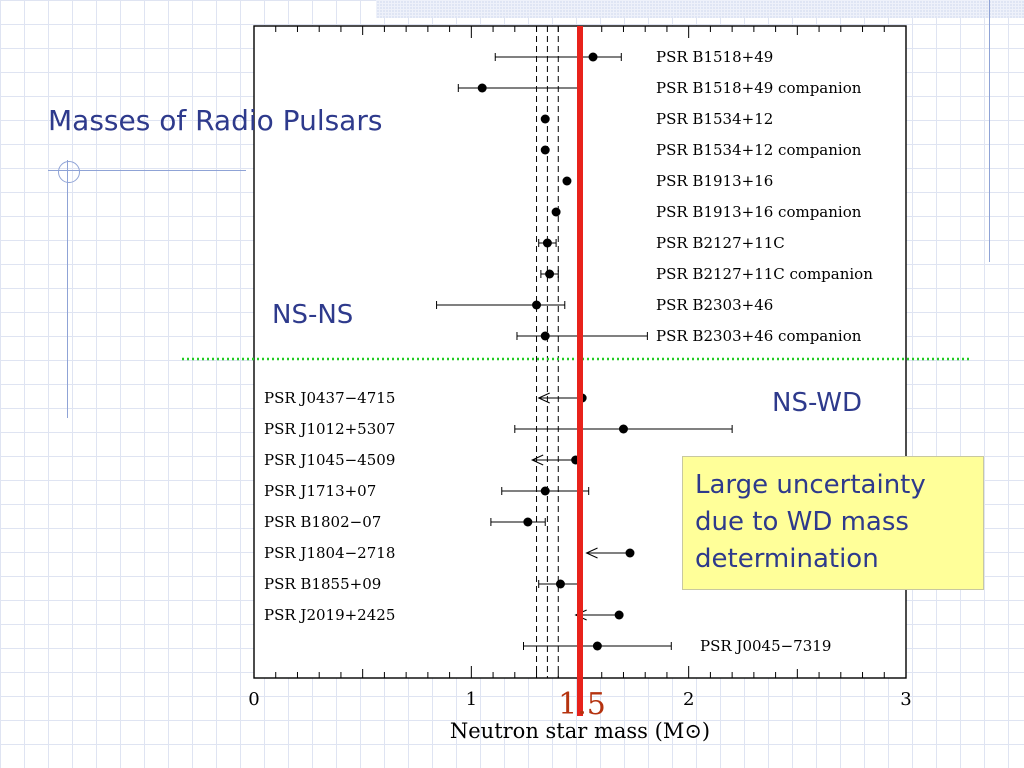  What do you see at coordinates (759, 336) in the screenshot?
I see `pulsar-label: PSR B2303+46 companion` at bounding box center [759, 336].